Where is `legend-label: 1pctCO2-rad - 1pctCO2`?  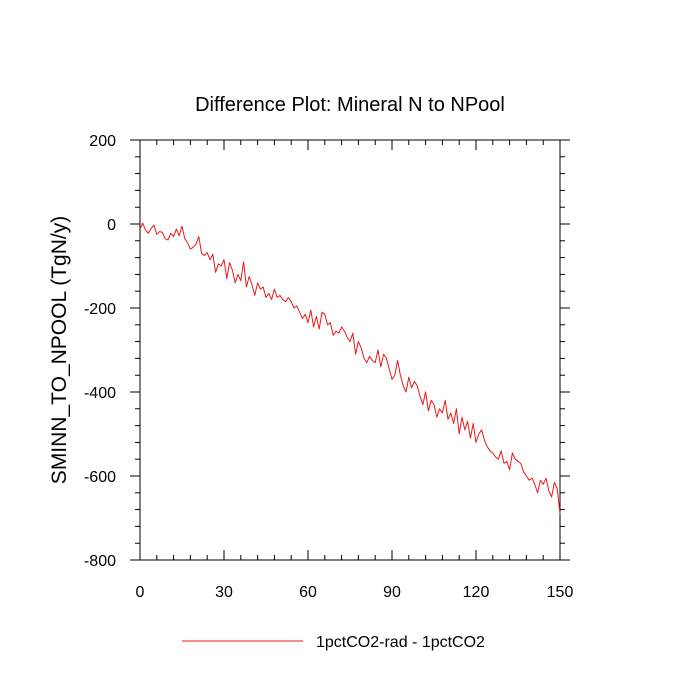
legend-label: 1pctCO2-rad - 1pctCO2 is located at coordinates (400, 642).